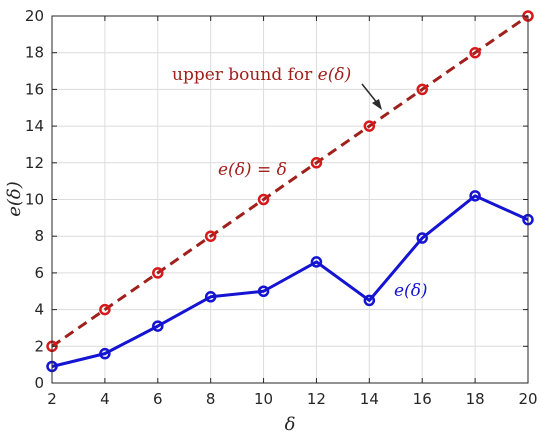  Describe the element at coordinates (316, 399) in the screenshot. I see `x-tick-label: 12` at that location.